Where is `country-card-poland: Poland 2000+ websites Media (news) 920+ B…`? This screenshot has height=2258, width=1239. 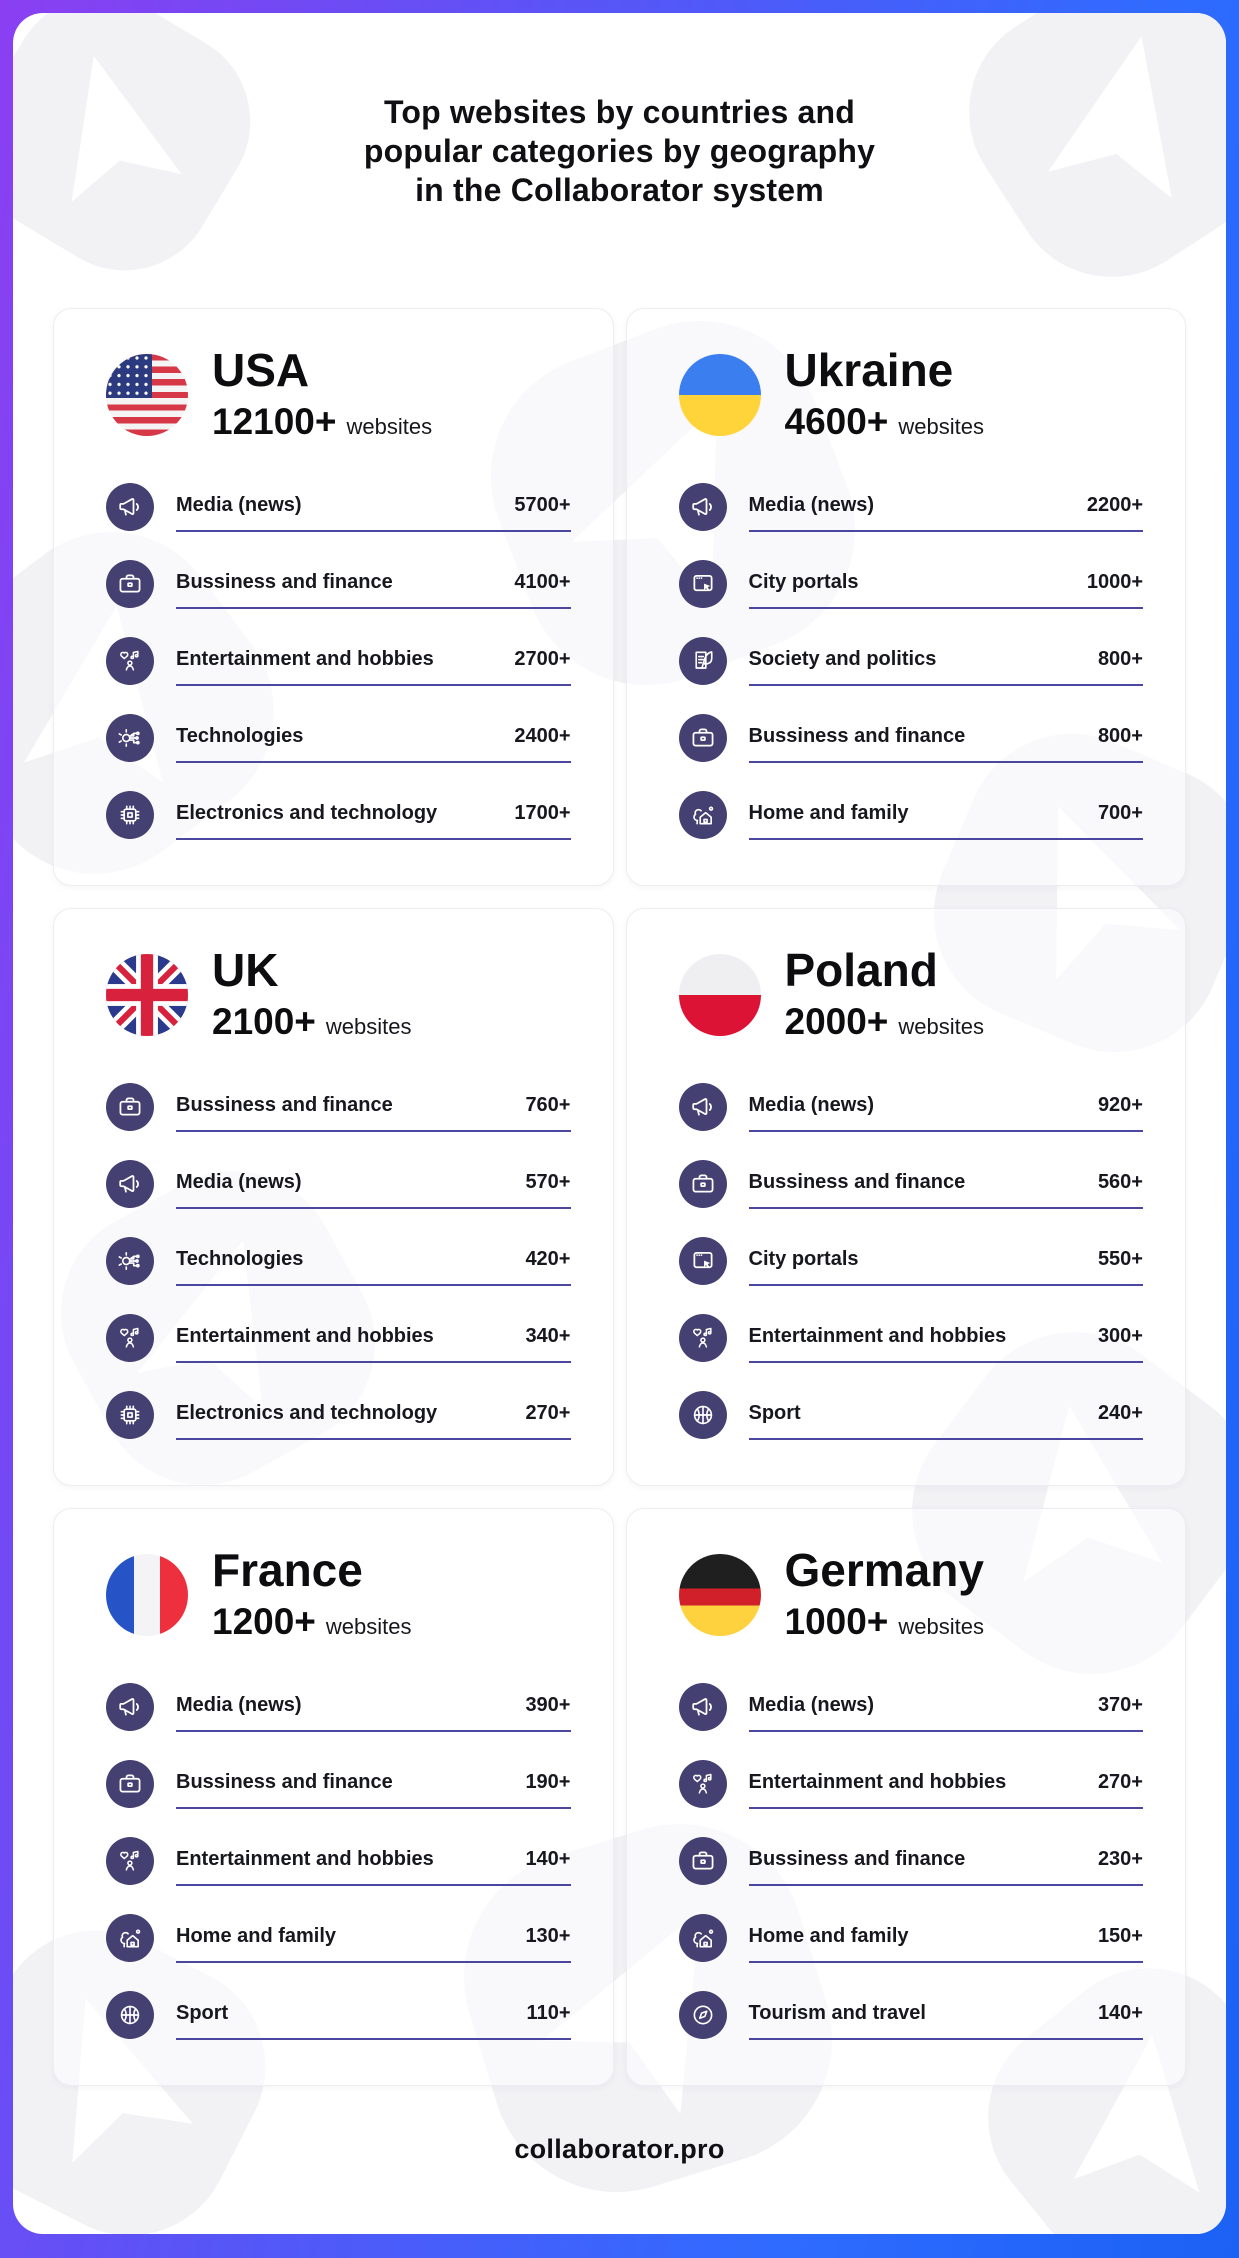
country-card-poland: Poland 2000+ websites Media (news) 920+ B… is located at coordinates (905, 1197).